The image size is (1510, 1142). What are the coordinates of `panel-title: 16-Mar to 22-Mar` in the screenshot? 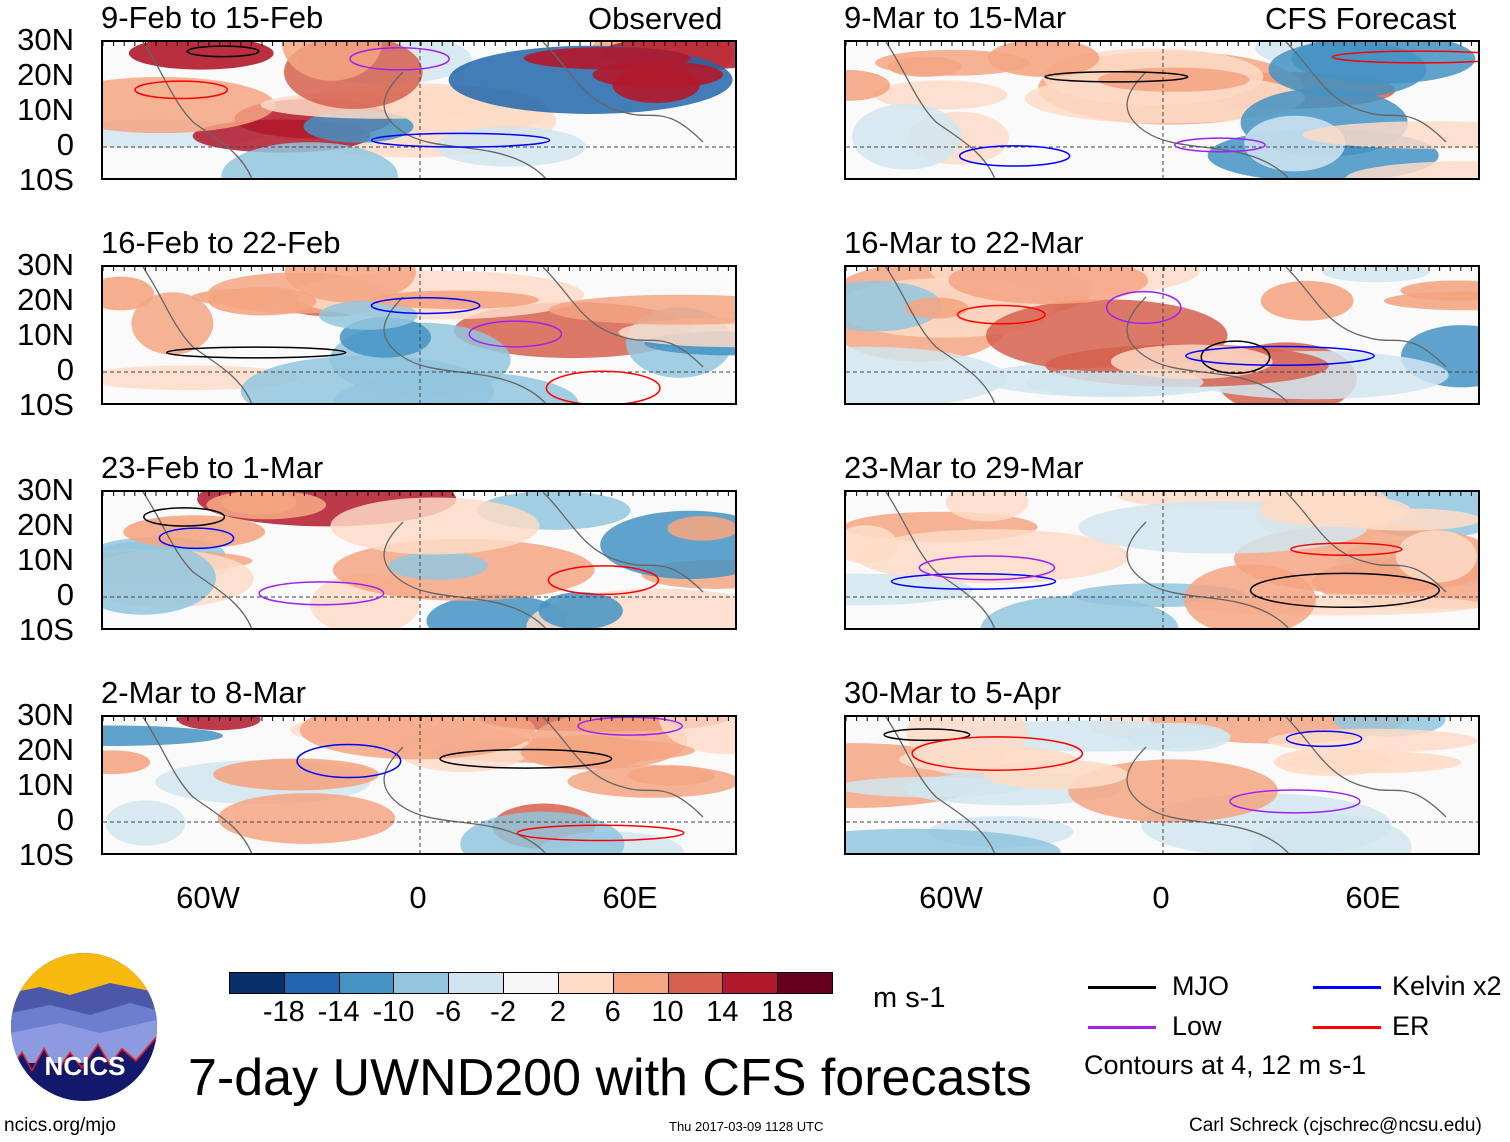 It's located at (964, 242).